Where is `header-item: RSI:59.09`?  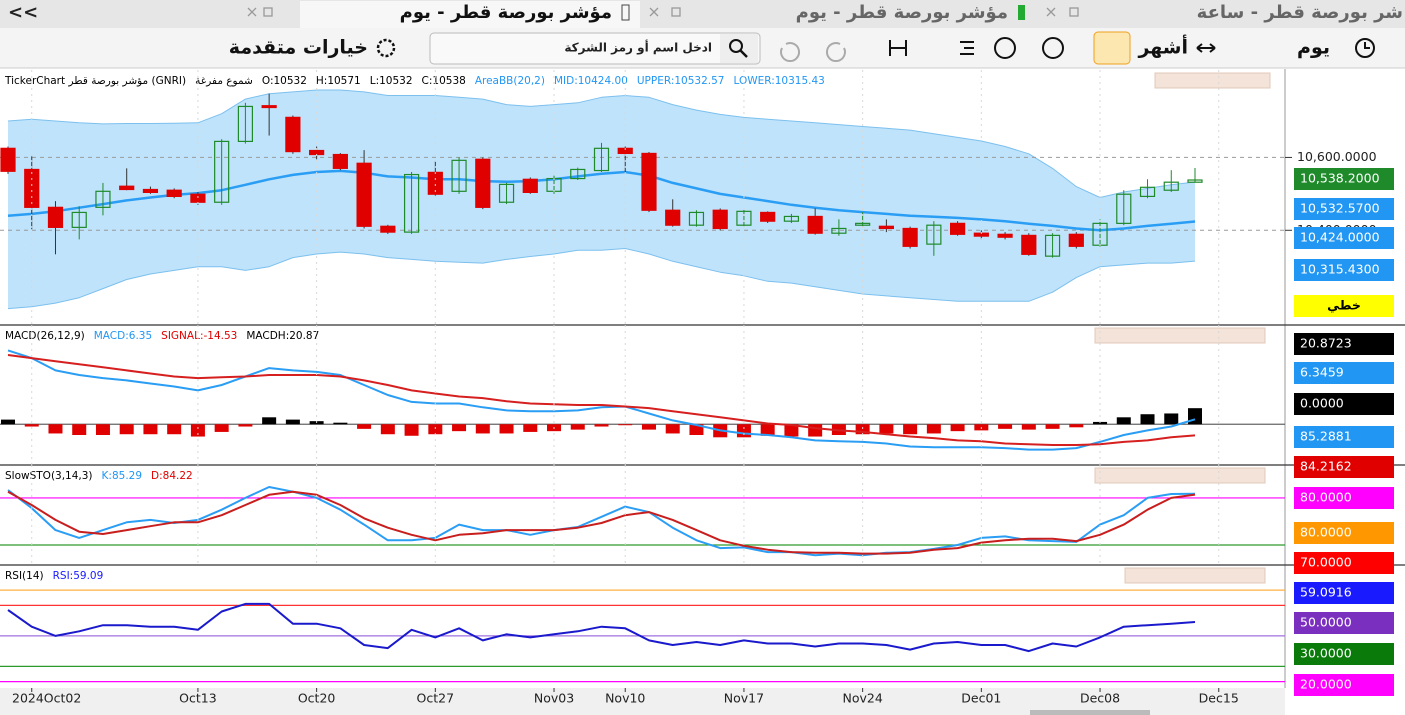
header-item: RSI:59.09 is located at coordinates (78, 576).